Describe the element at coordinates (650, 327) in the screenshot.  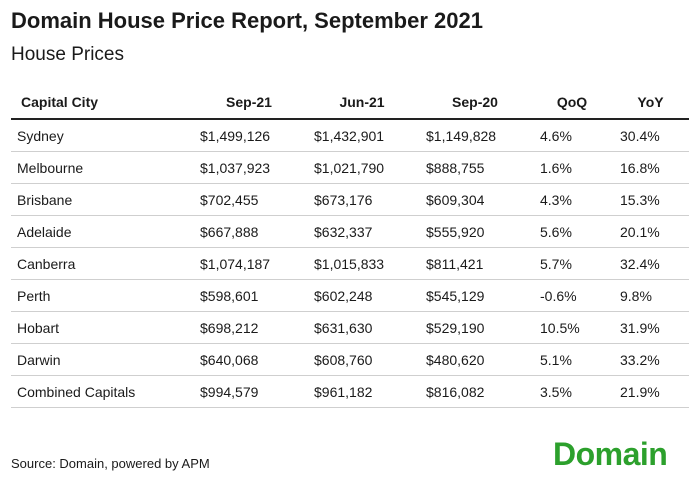
I see `cell-yoy: 31.9%` at that location.